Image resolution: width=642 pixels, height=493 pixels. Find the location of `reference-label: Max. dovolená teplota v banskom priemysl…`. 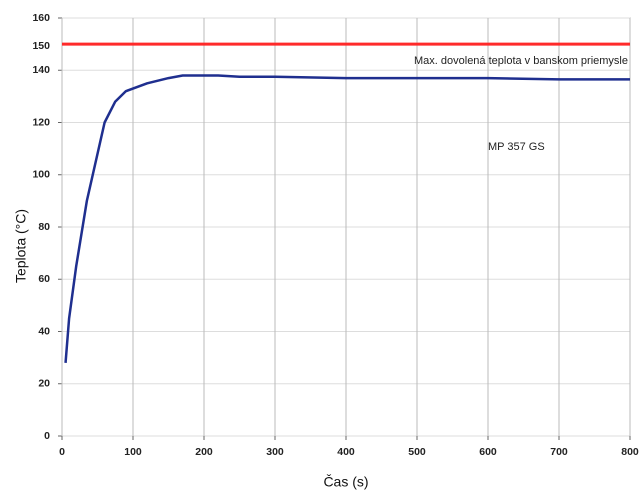

reference-label: Max. dovolená teplota v banskom priemysl… is located at coordinates (521, 61).